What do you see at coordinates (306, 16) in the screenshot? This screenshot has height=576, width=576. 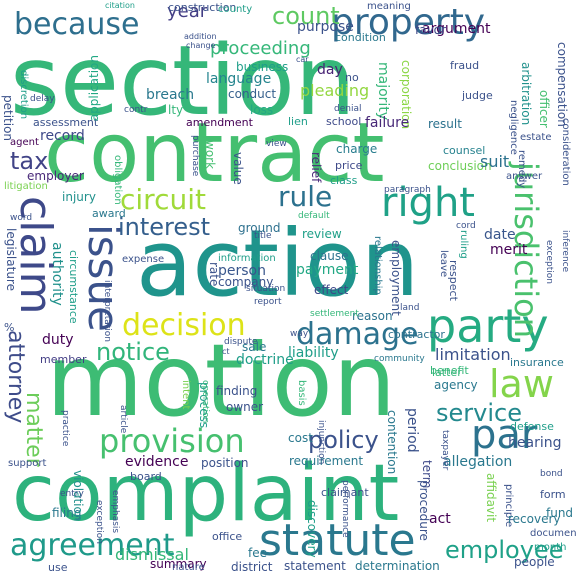 I see `word-count: count` at bounding box center [306, 16].